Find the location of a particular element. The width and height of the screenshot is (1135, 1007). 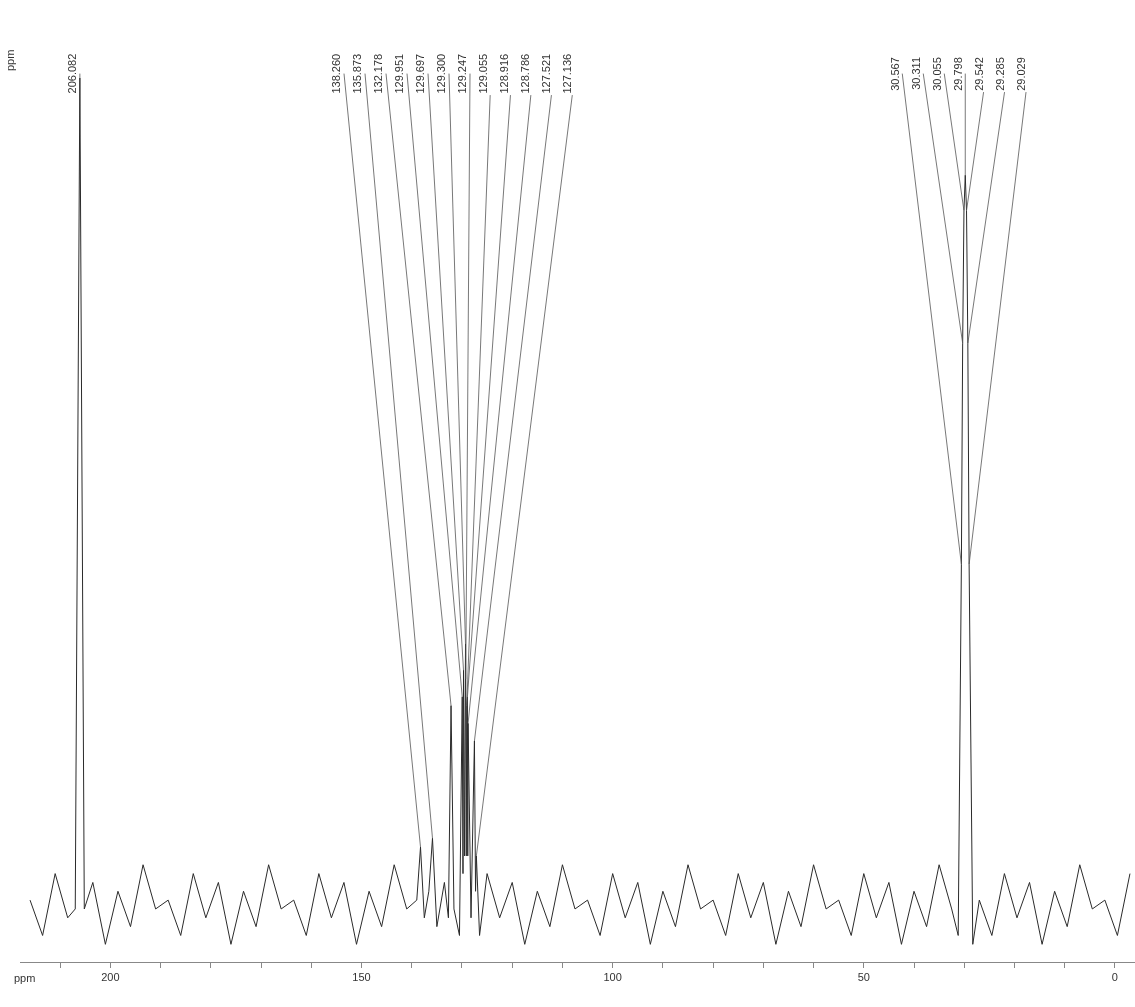

annotation: 135.873 is located at coordinates (357, 73).